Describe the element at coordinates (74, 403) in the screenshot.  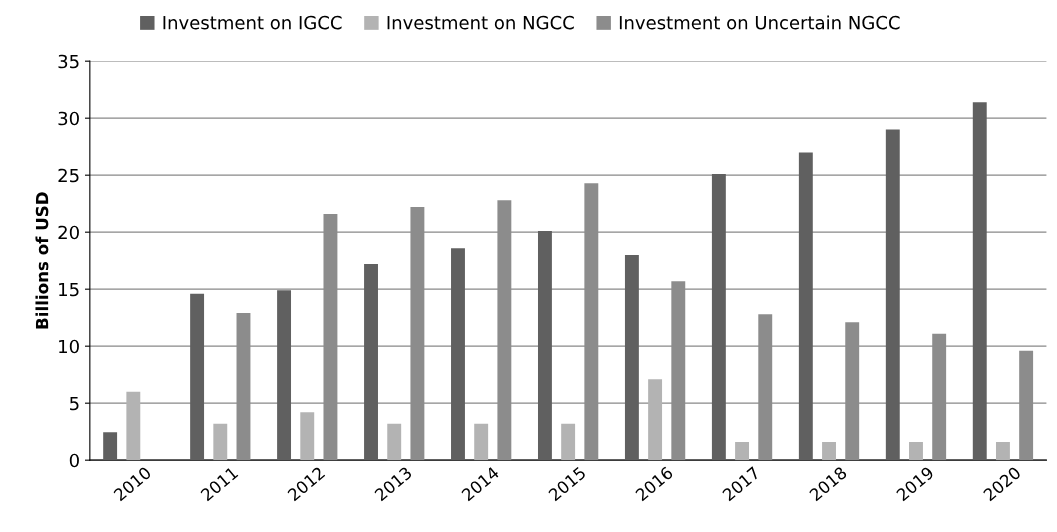
I see `y-tick-label: 5` at that location.